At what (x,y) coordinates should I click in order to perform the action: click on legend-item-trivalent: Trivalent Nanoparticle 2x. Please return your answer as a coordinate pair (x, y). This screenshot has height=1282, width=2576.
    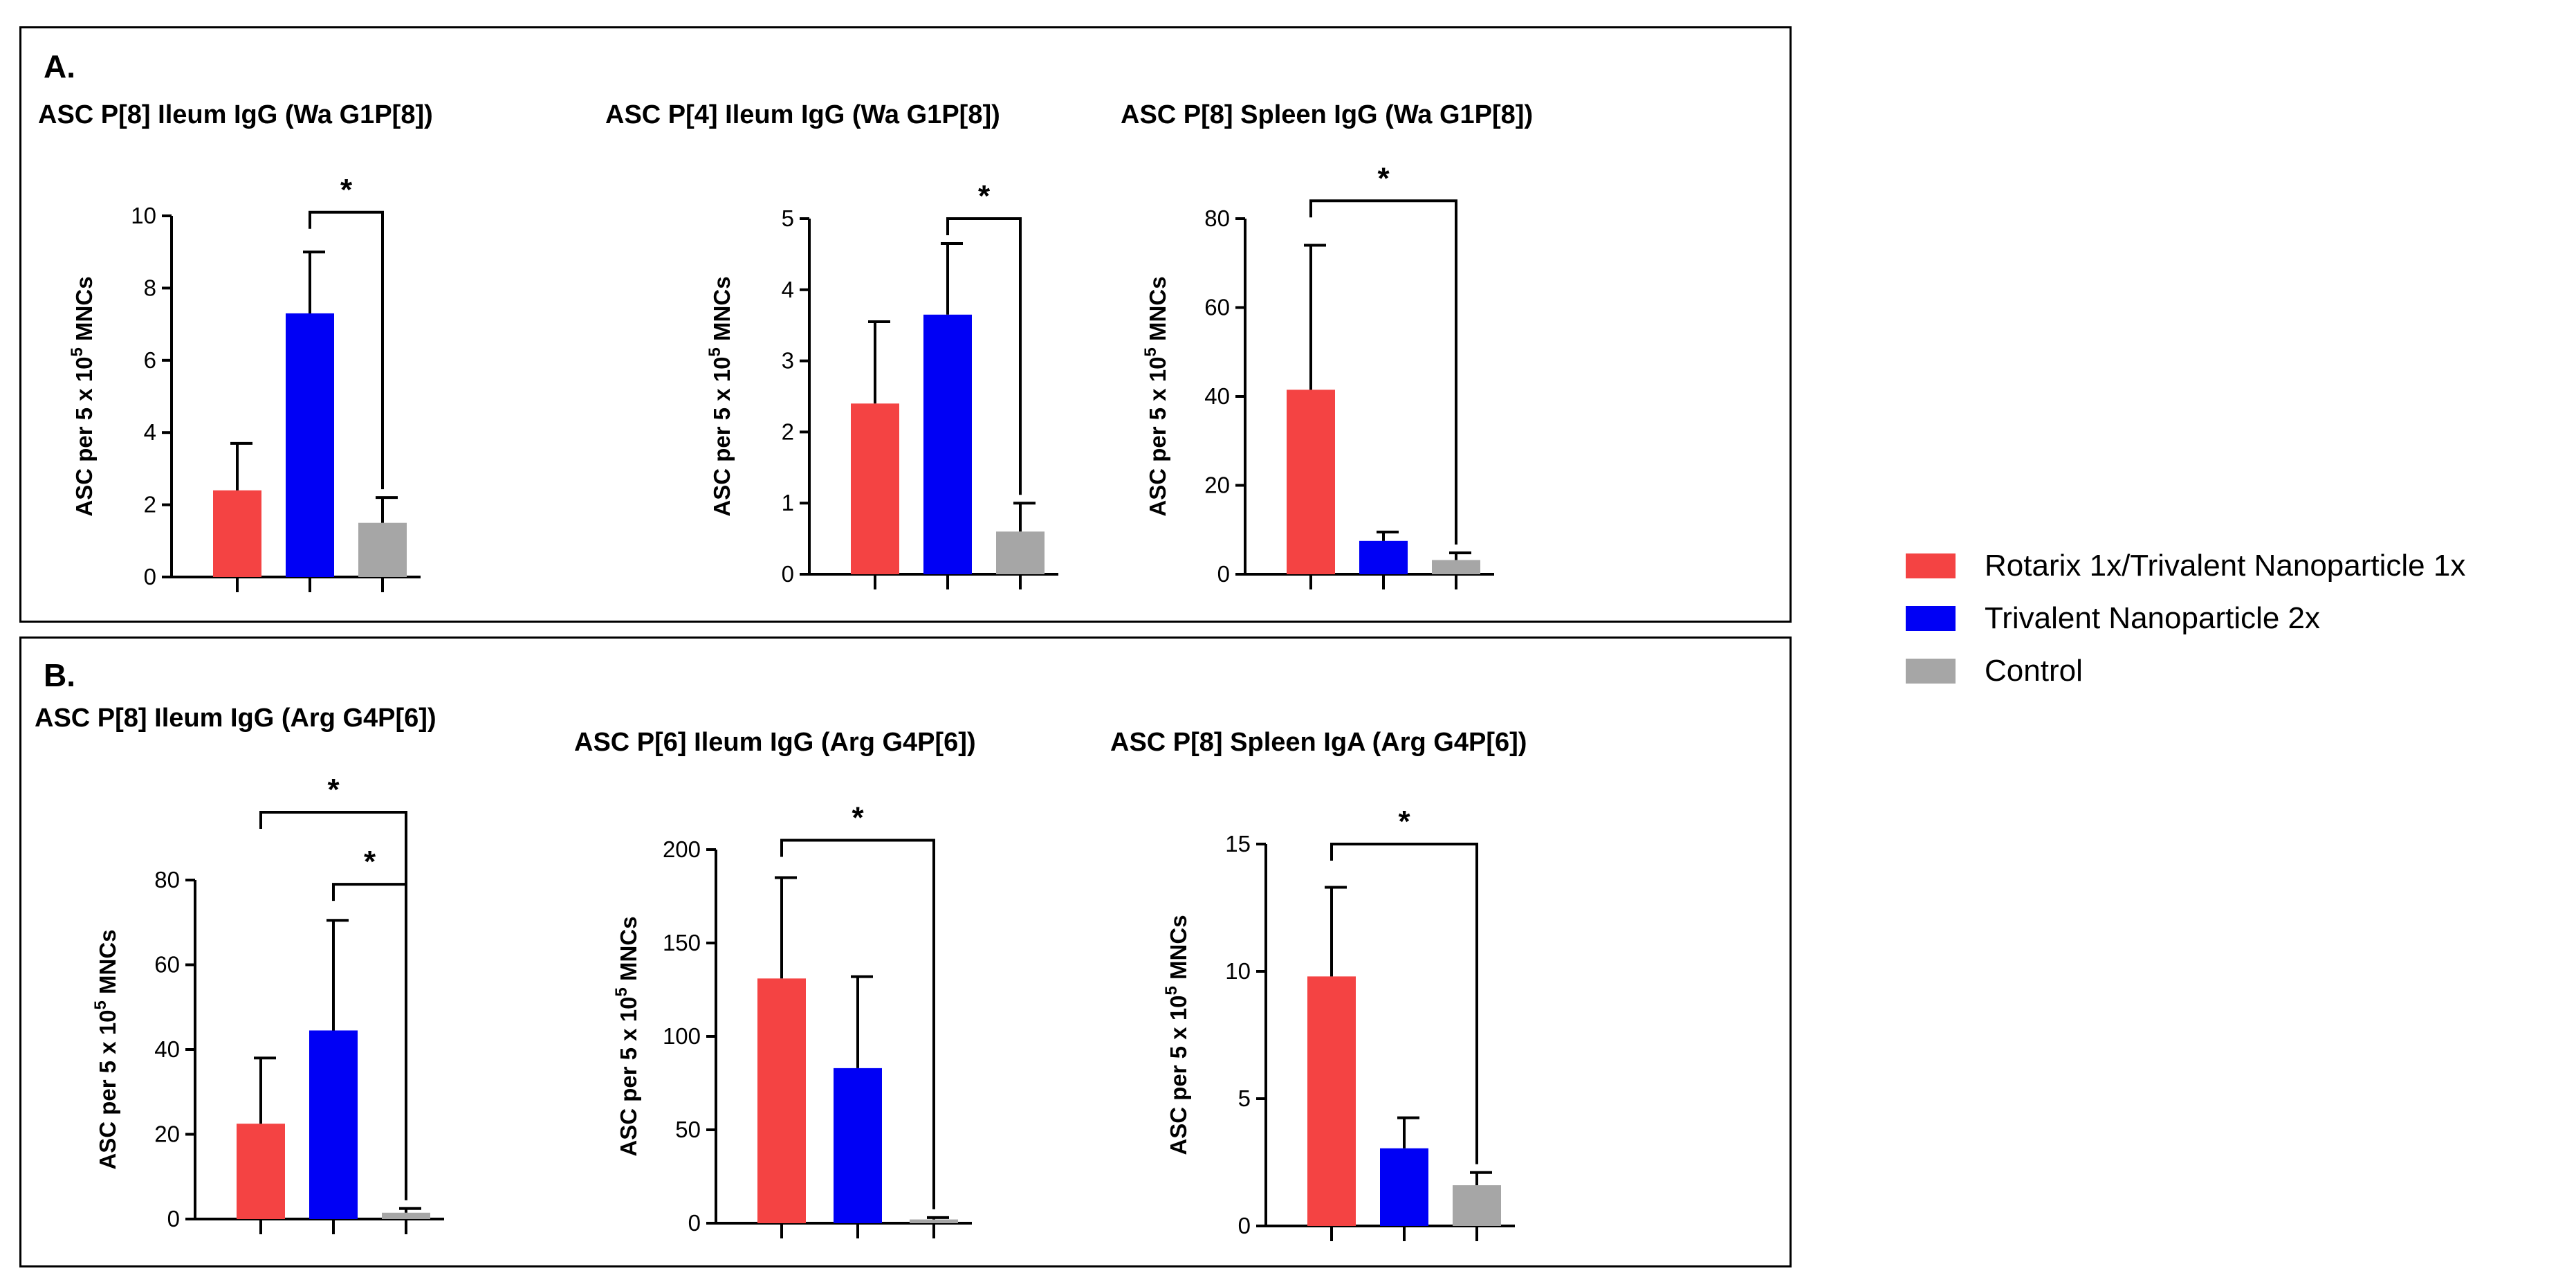
    Looking at the image, I should click on (2185, 618).